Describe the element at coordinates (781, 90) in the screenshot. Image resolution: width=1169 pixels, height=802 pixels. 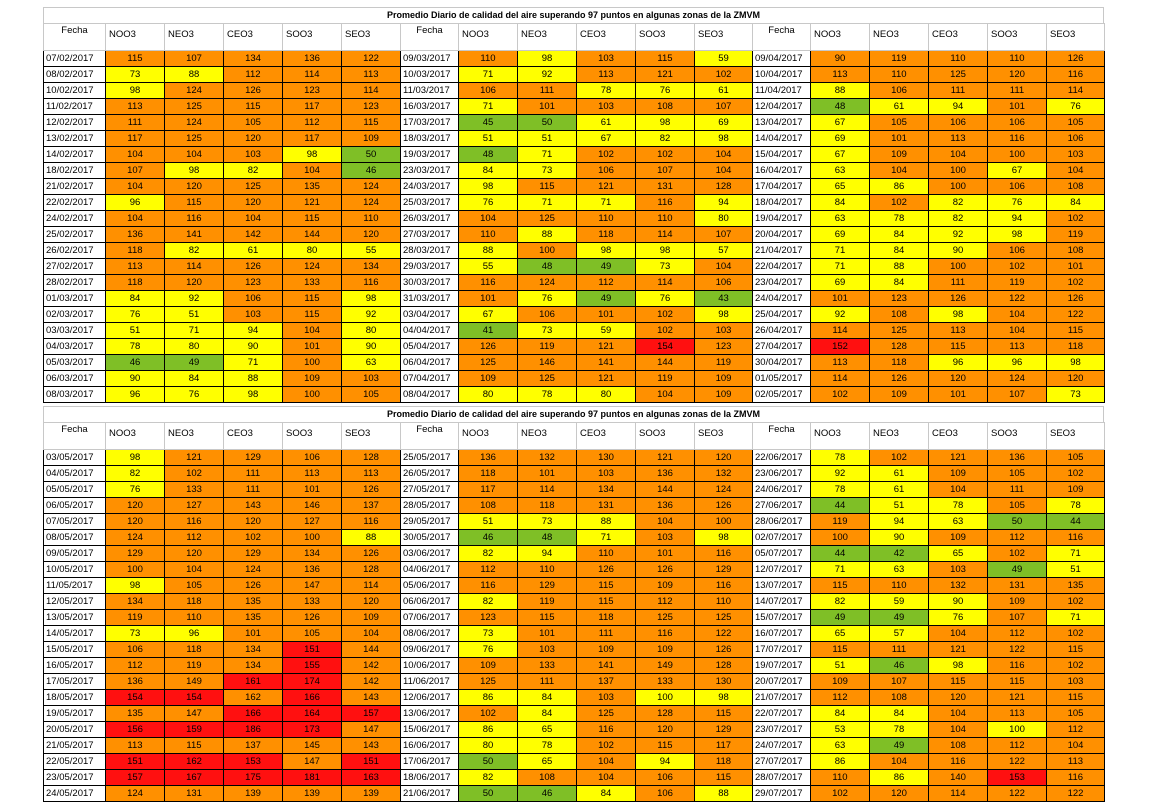
I see `date-cell: 11/04/2017` at that location.